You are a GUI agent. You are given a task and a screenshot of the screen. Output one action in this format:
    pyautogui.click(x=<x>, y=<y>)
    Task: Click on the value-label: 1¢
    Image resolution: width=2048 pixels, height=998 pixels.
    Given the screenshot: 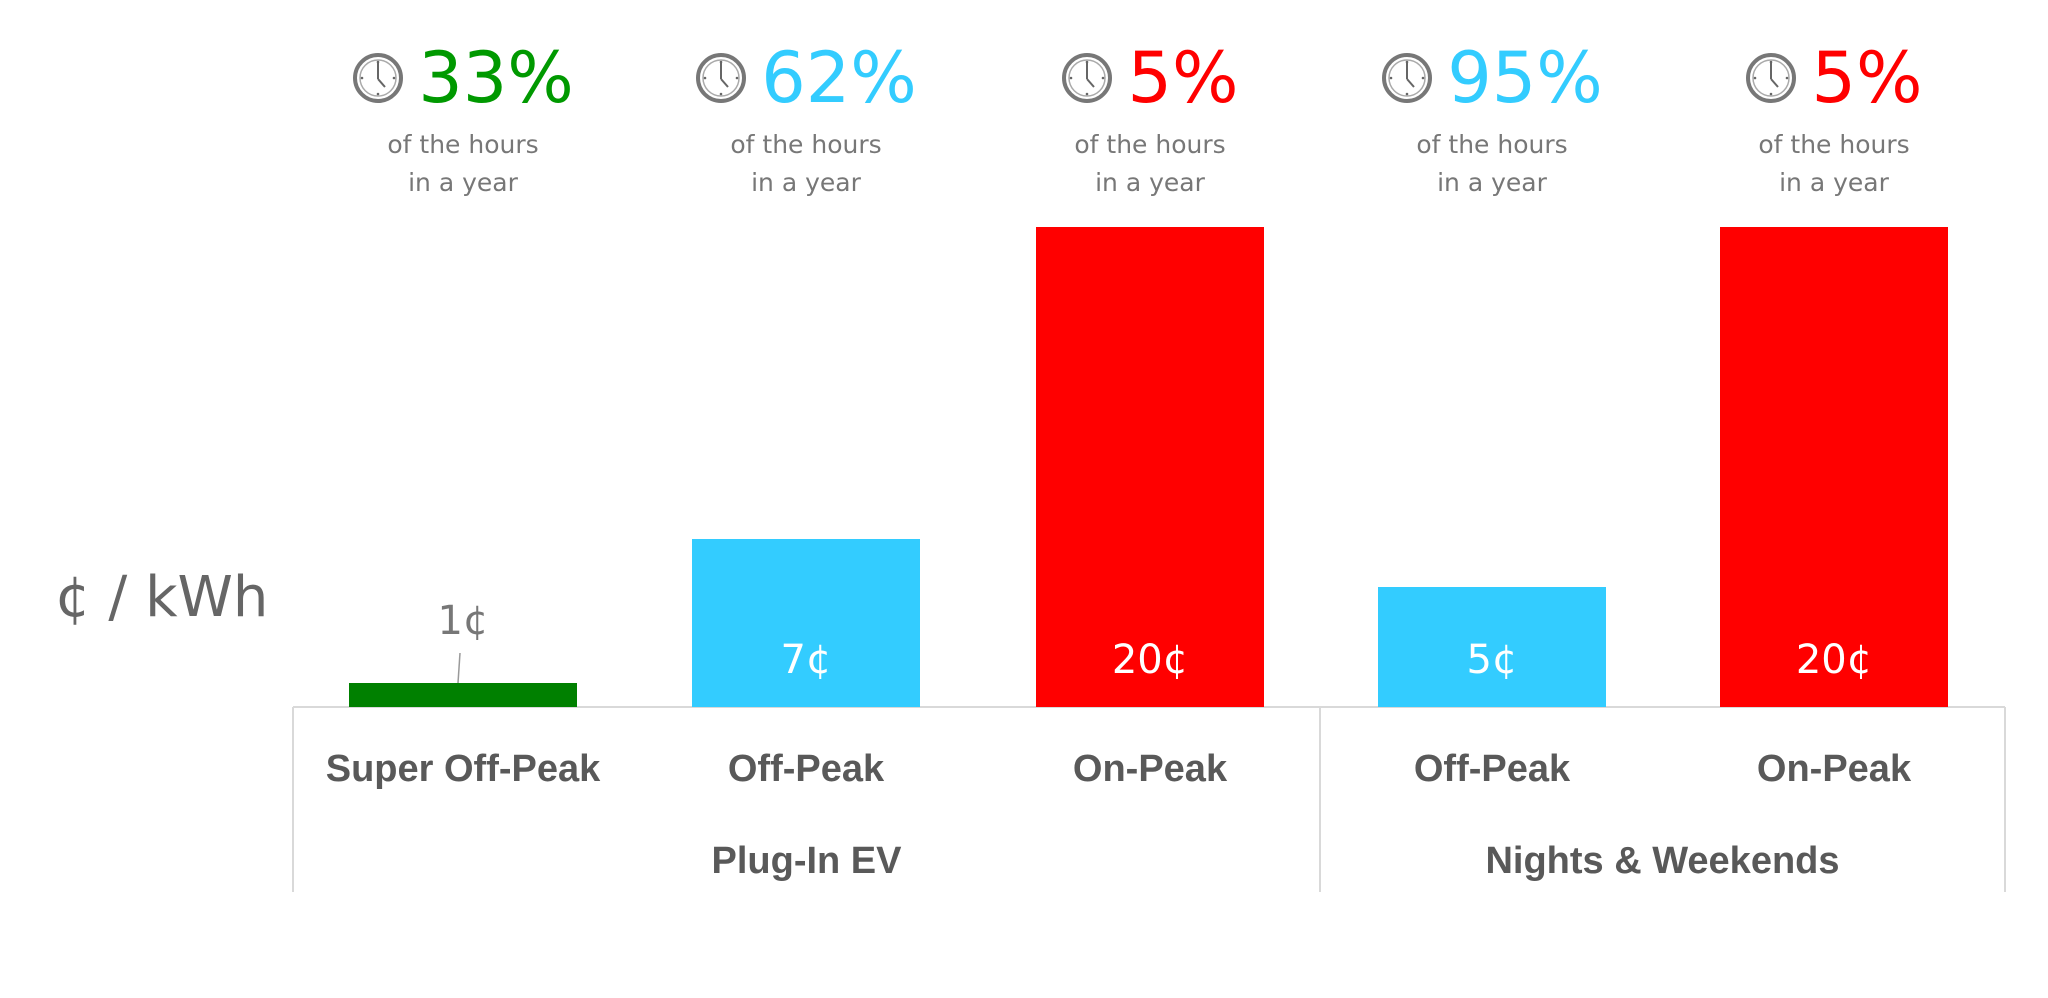 What is the action you would take?
    pyautogui.click(x=463, y=621)
    